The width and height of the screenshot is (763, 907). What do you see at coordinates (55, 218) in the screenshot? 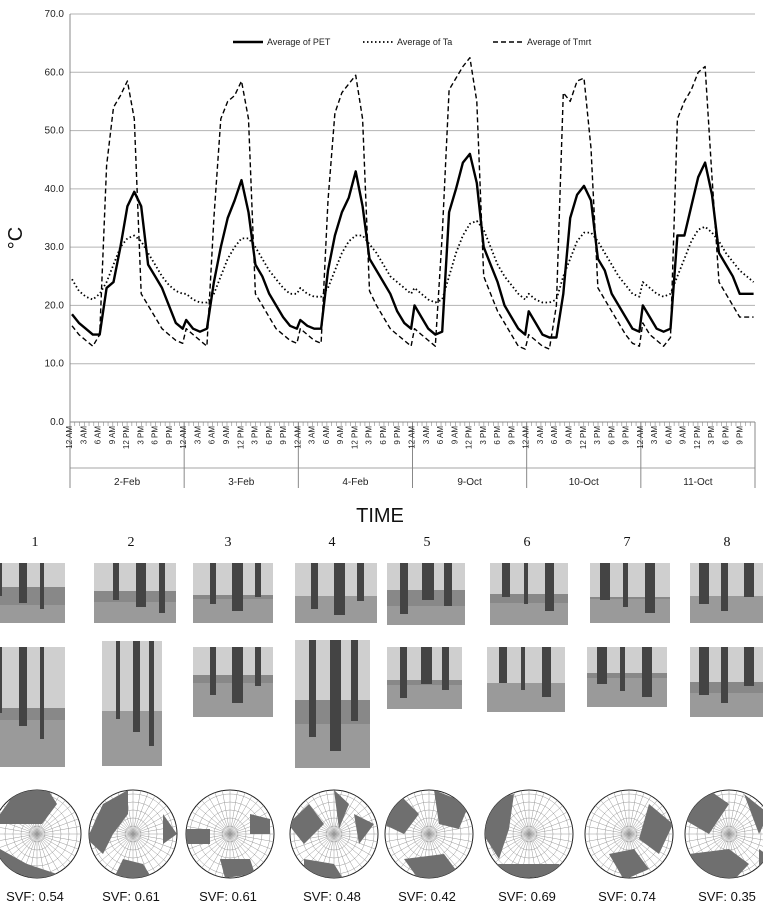
I see `y-axis-ticks: 0.0 10.0 20.0 30.0 40.0 50.0 60.0 70.0` at bounding box center [55, 218].